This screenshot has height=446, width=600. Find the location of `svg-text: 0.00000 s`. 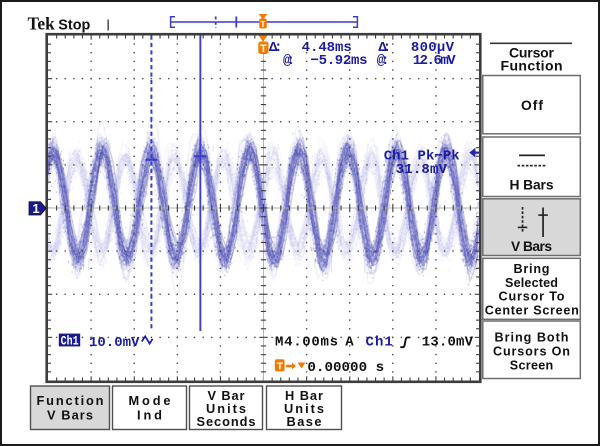

svg-text: 0.00000 s is located at coordinates (345, 368).